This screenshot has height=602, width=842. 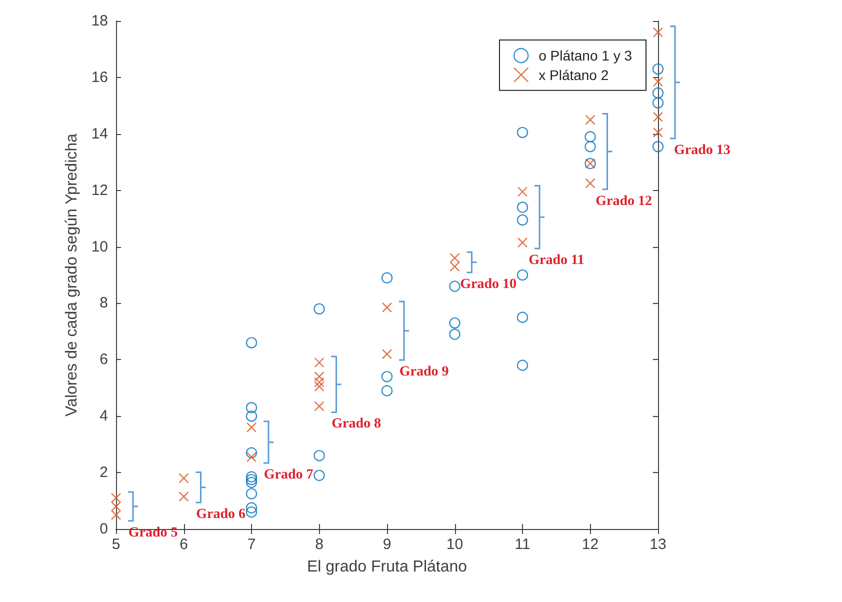 What do you see at coordinates (251, 544) in the screenshot?
I see `x-tick-label: 7` at bounding box center [251, 544].